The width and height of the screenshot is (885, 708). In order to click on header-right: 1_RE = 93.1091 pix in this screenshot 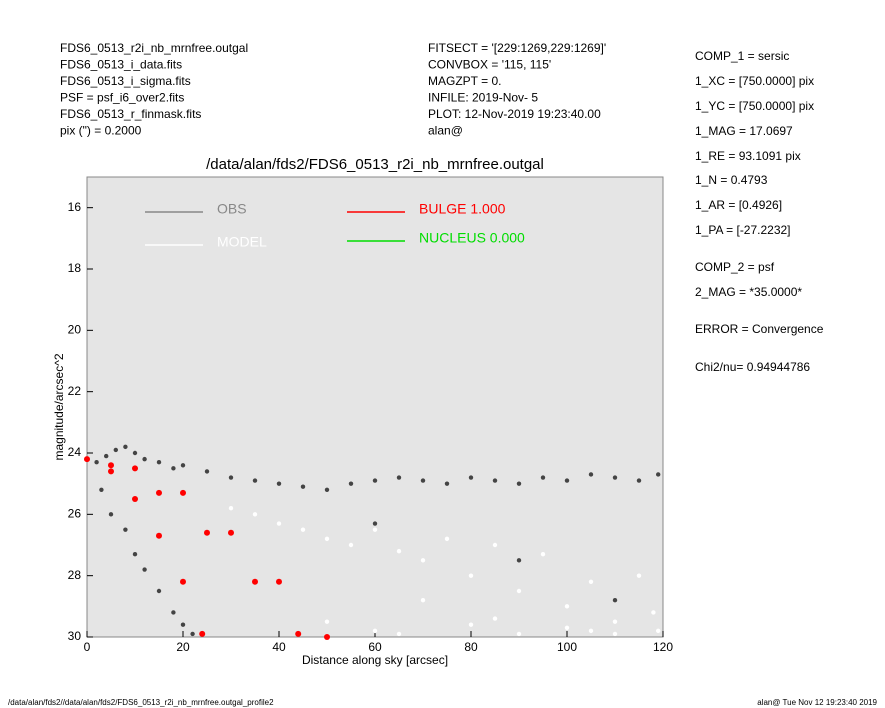, I will do `click(748, 156)`.